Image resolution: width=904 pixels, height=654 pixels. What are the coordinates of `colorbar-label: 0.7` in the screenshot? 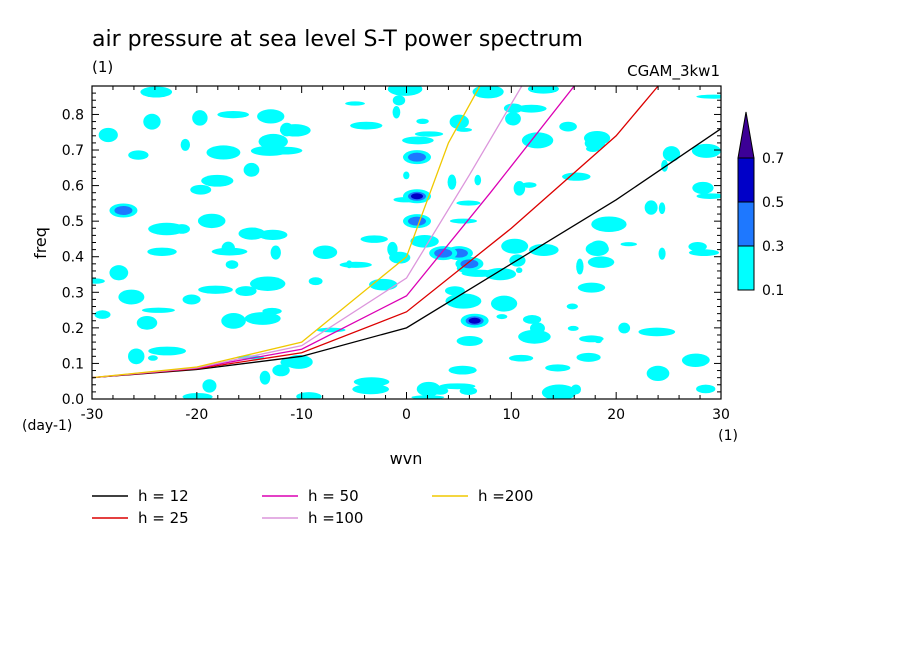 It's located at (773, 159).